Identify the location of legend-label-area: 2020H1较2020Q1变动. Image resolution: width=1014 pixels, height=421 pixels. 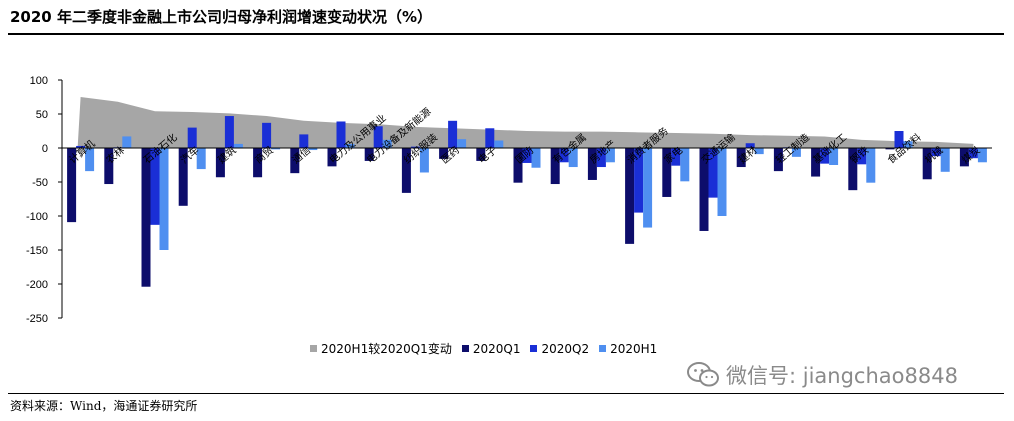
(386, 349).